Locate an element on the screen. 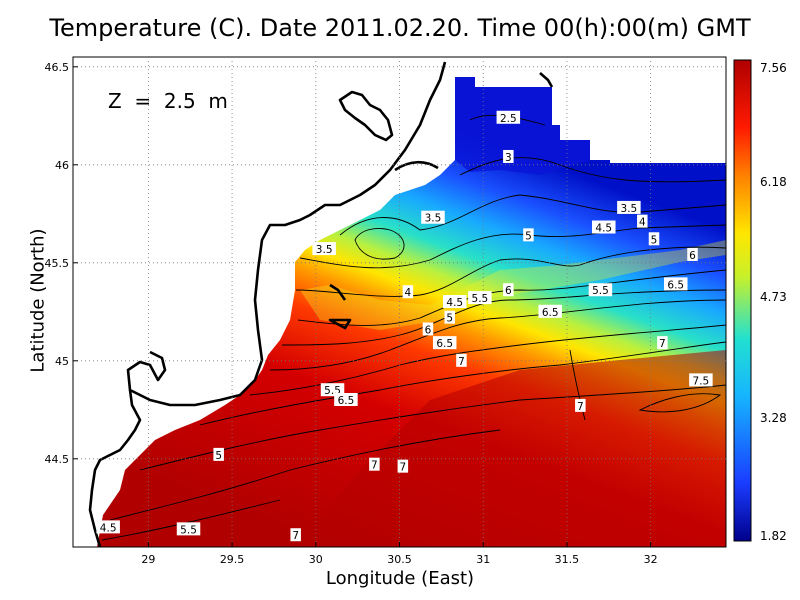 Image resolution: width=800 pixels, height=600 pixels. contour-label-text: 2.5 is located at coordinates (508, 119).